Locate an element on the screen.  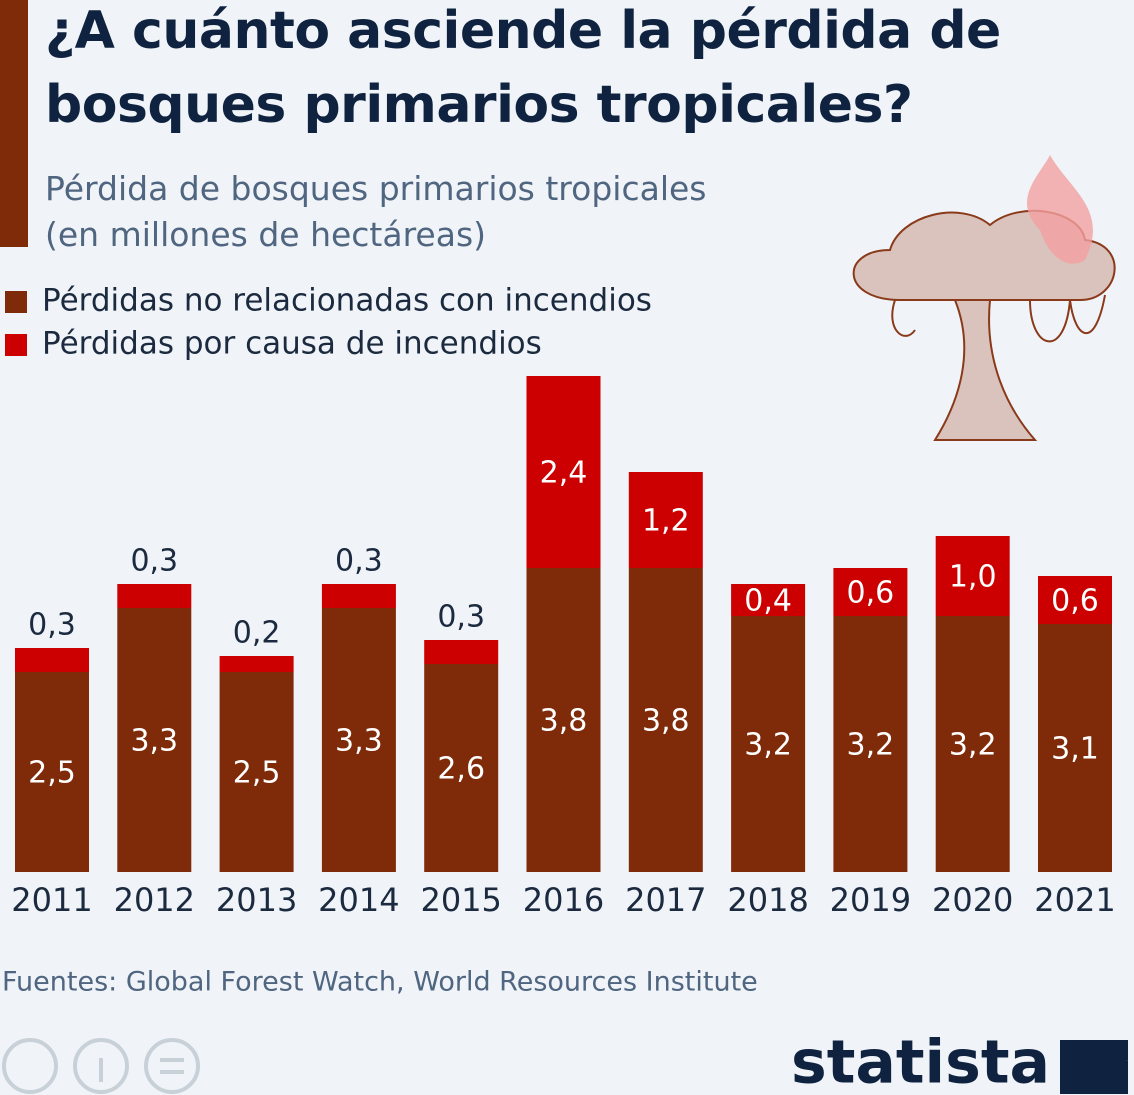
data-label: 2,6 is located at coordinates (461, 769).